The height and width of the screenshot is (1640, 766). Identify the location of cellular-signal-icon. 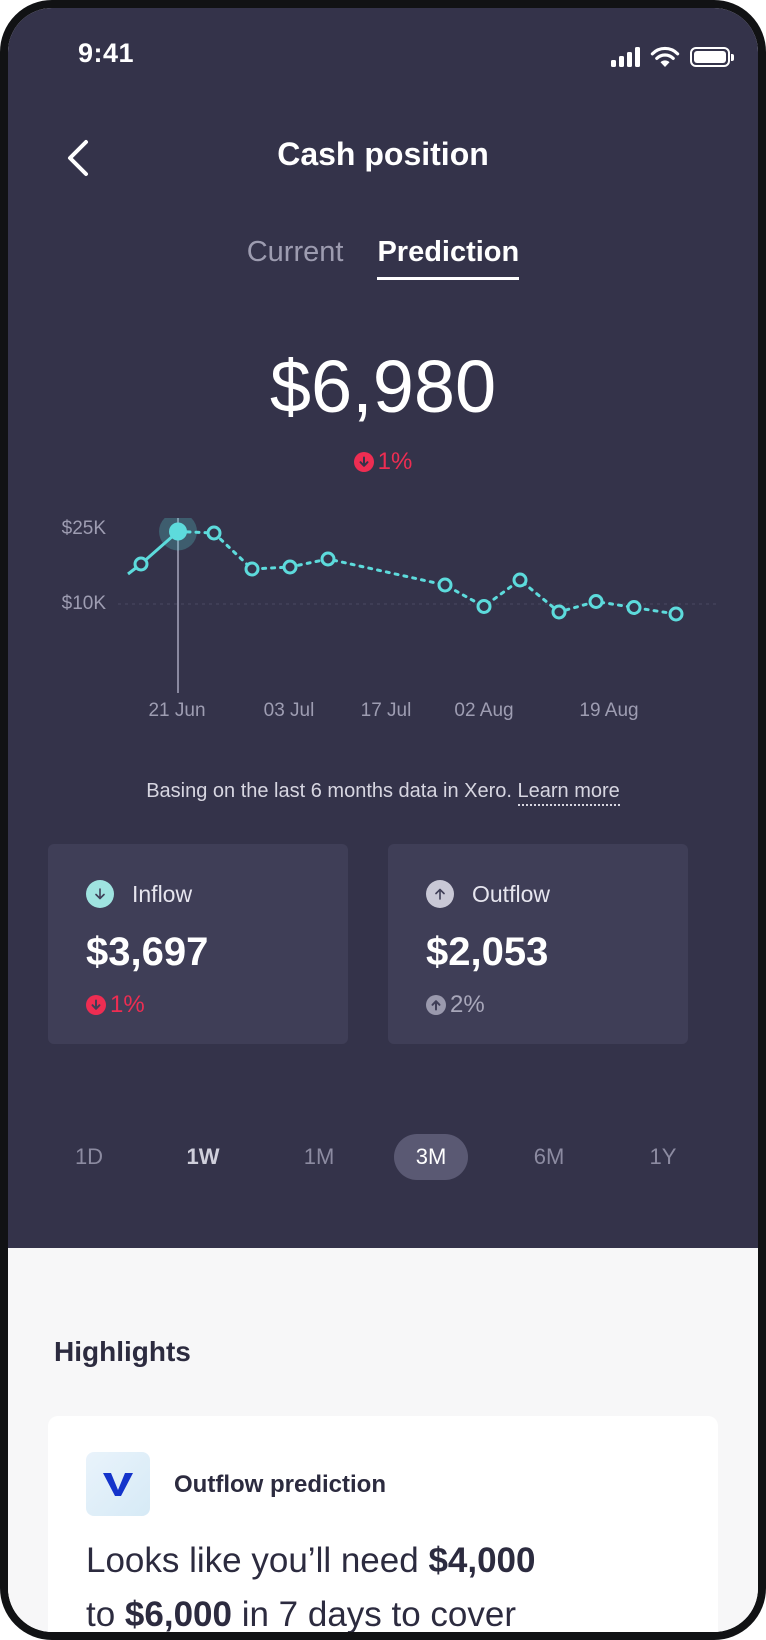
(625, 57).